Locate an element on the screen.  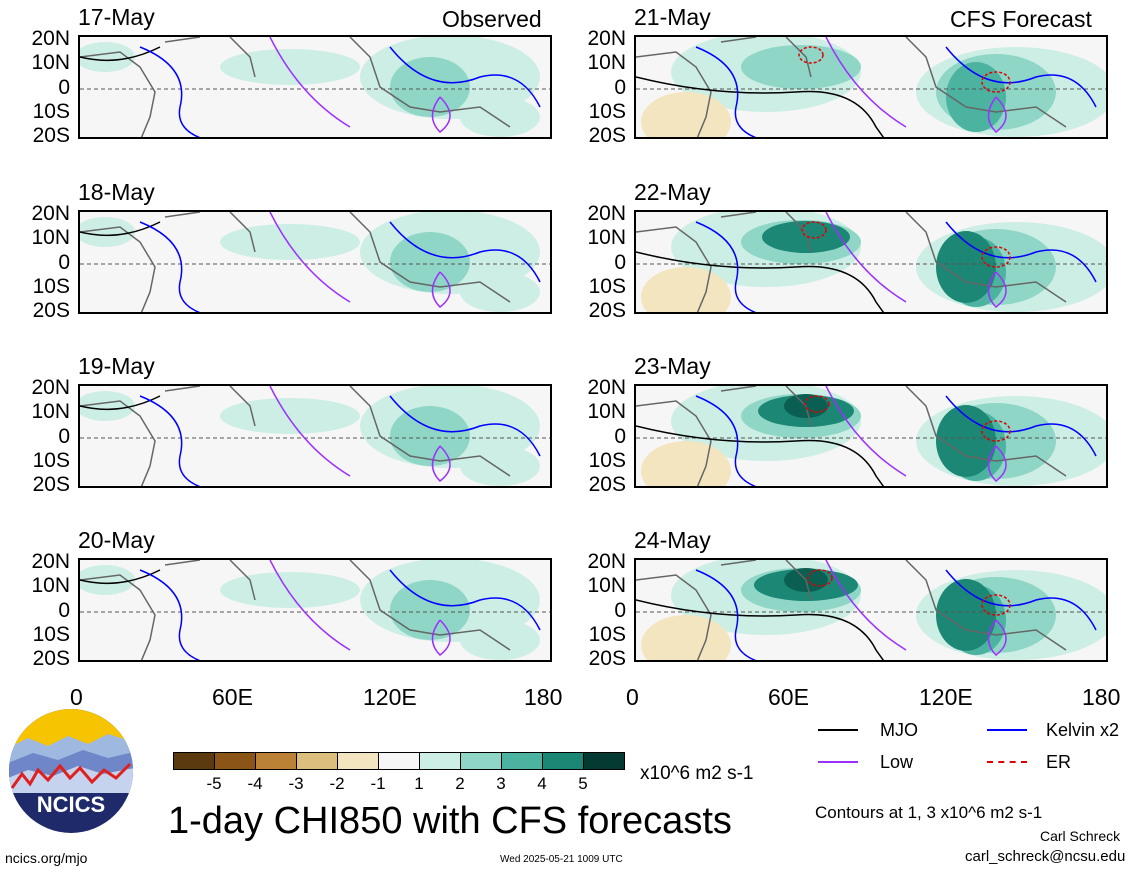
lon-label: 120E is located at coordinates (390, 697).